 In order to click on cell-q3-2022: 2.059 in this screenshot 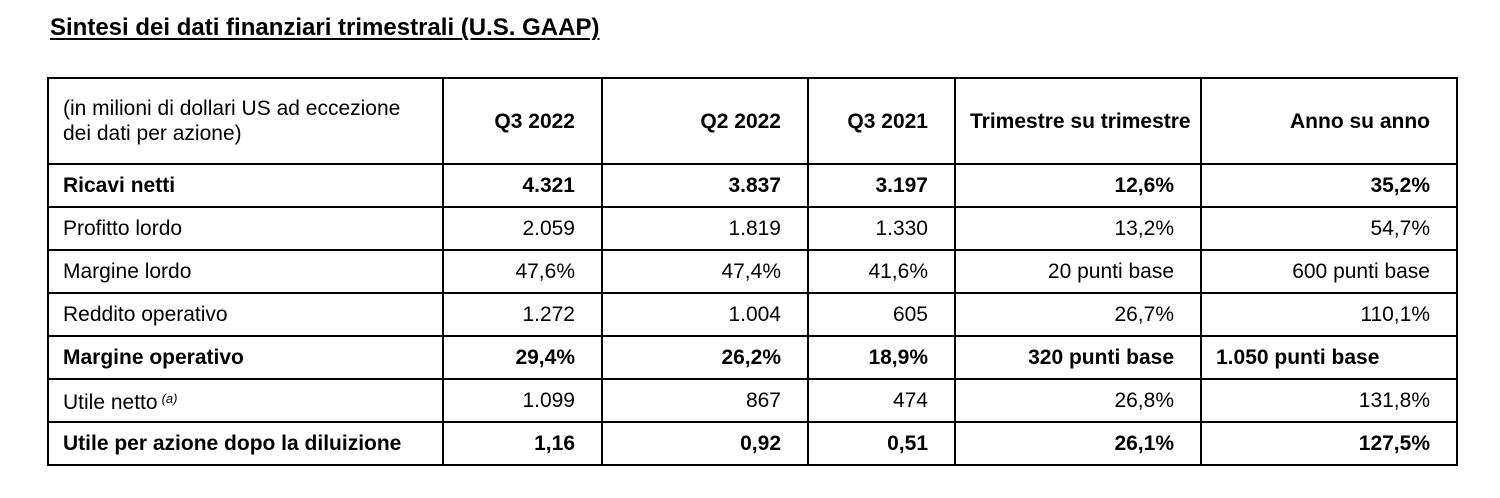, I will do `click(522, 228)`.